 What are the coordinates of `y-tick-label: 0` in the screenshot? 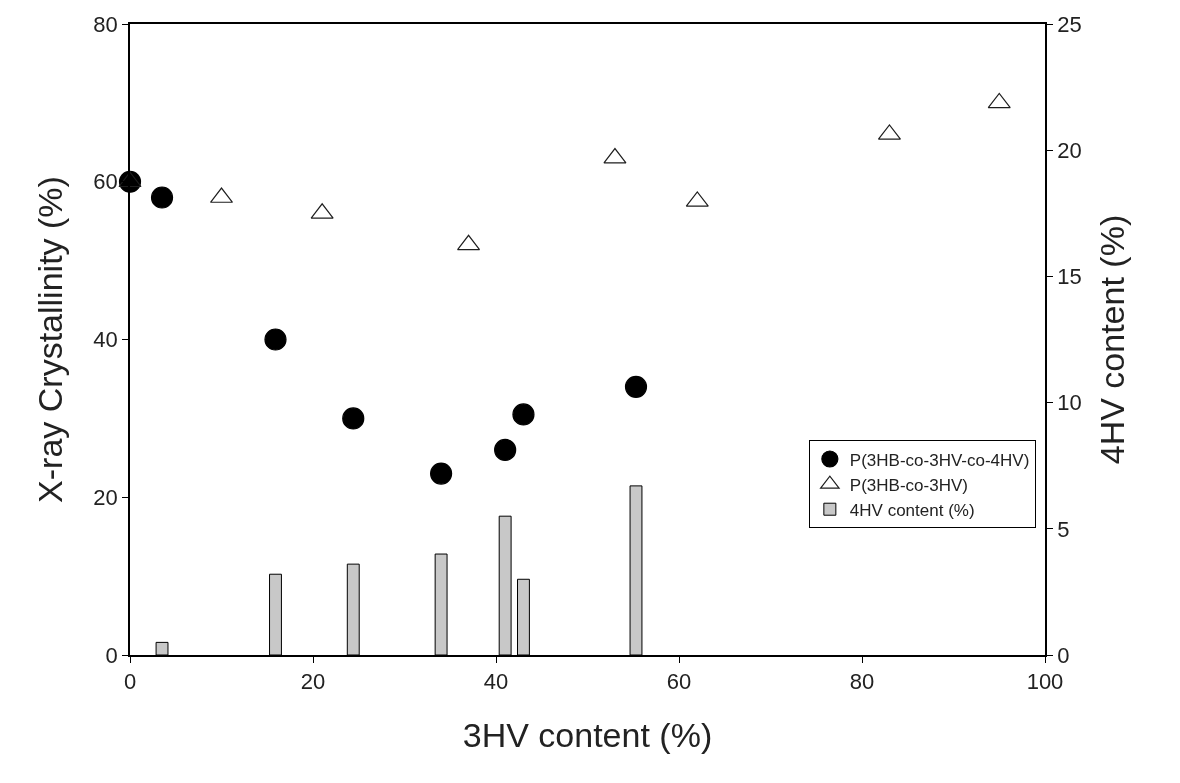 It's located at (111, 655).